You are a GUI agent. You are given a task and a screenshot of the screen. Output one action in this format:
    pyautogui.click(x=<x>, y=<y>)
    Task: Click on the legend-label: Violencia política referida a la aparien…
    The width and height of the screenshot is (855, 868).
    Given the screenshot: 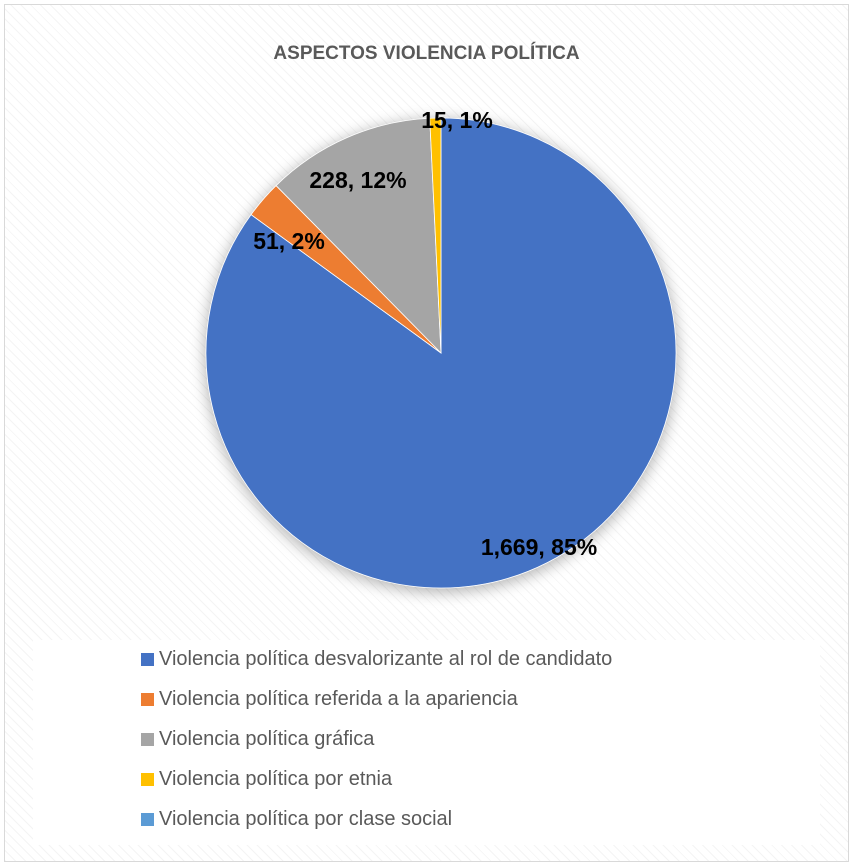 What is the action you would take?
    pyautogui.click(x=338, y=698)
    